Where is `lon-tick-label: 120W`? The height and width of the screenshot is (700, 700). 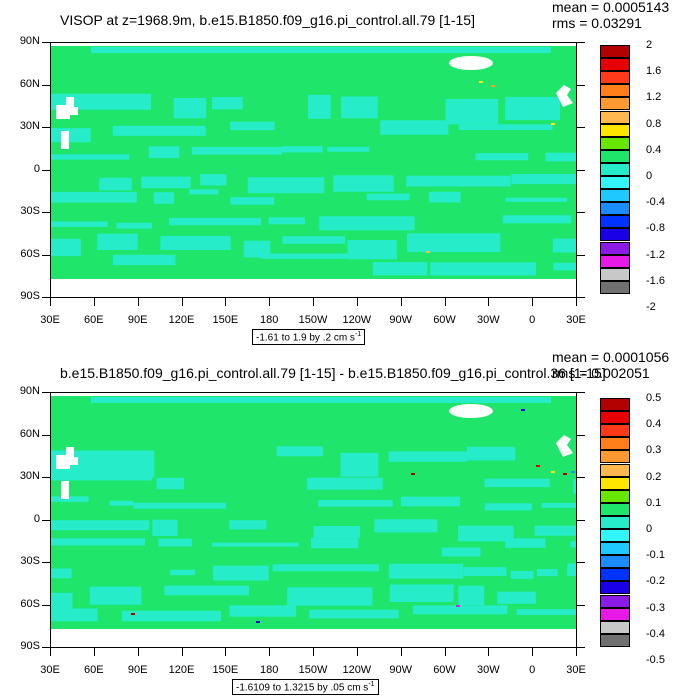 lon-tick-label: 120W is located at coordinates (357, 670).